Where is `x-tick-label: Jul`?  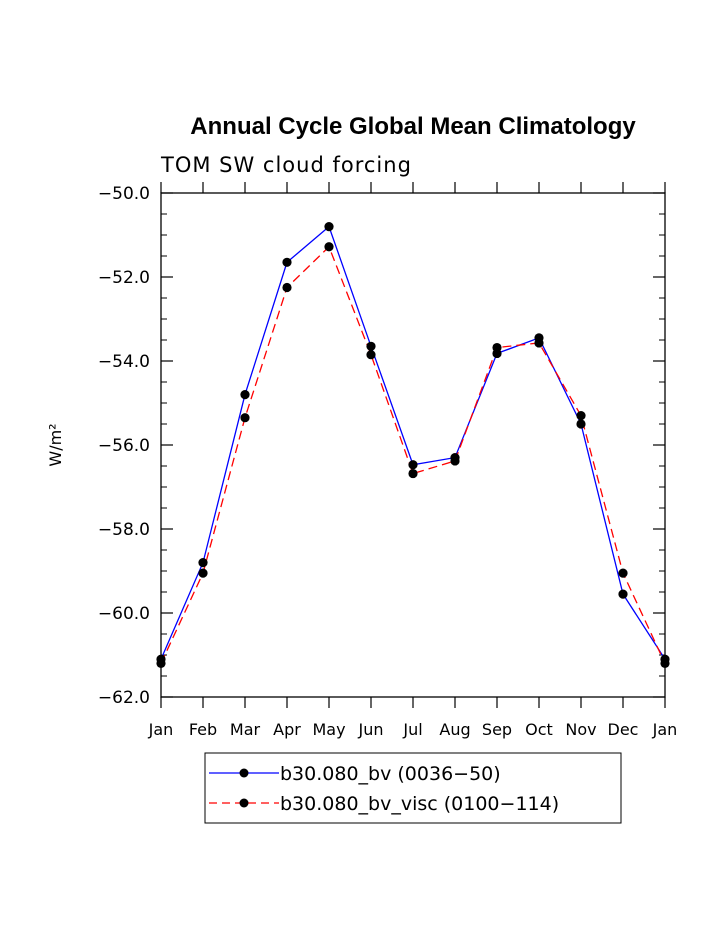 x-tick-label: Jul is located at coordinates (412, 729).